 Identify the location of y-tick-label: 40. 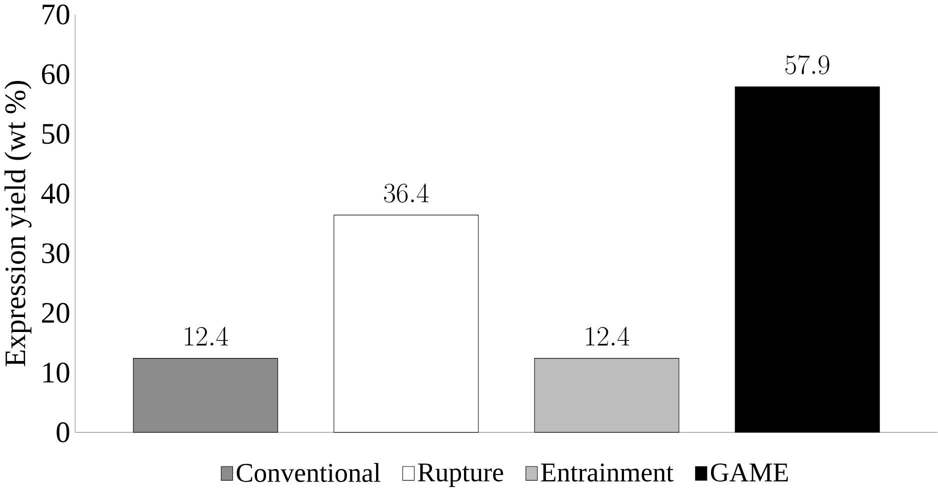
(55, 193).